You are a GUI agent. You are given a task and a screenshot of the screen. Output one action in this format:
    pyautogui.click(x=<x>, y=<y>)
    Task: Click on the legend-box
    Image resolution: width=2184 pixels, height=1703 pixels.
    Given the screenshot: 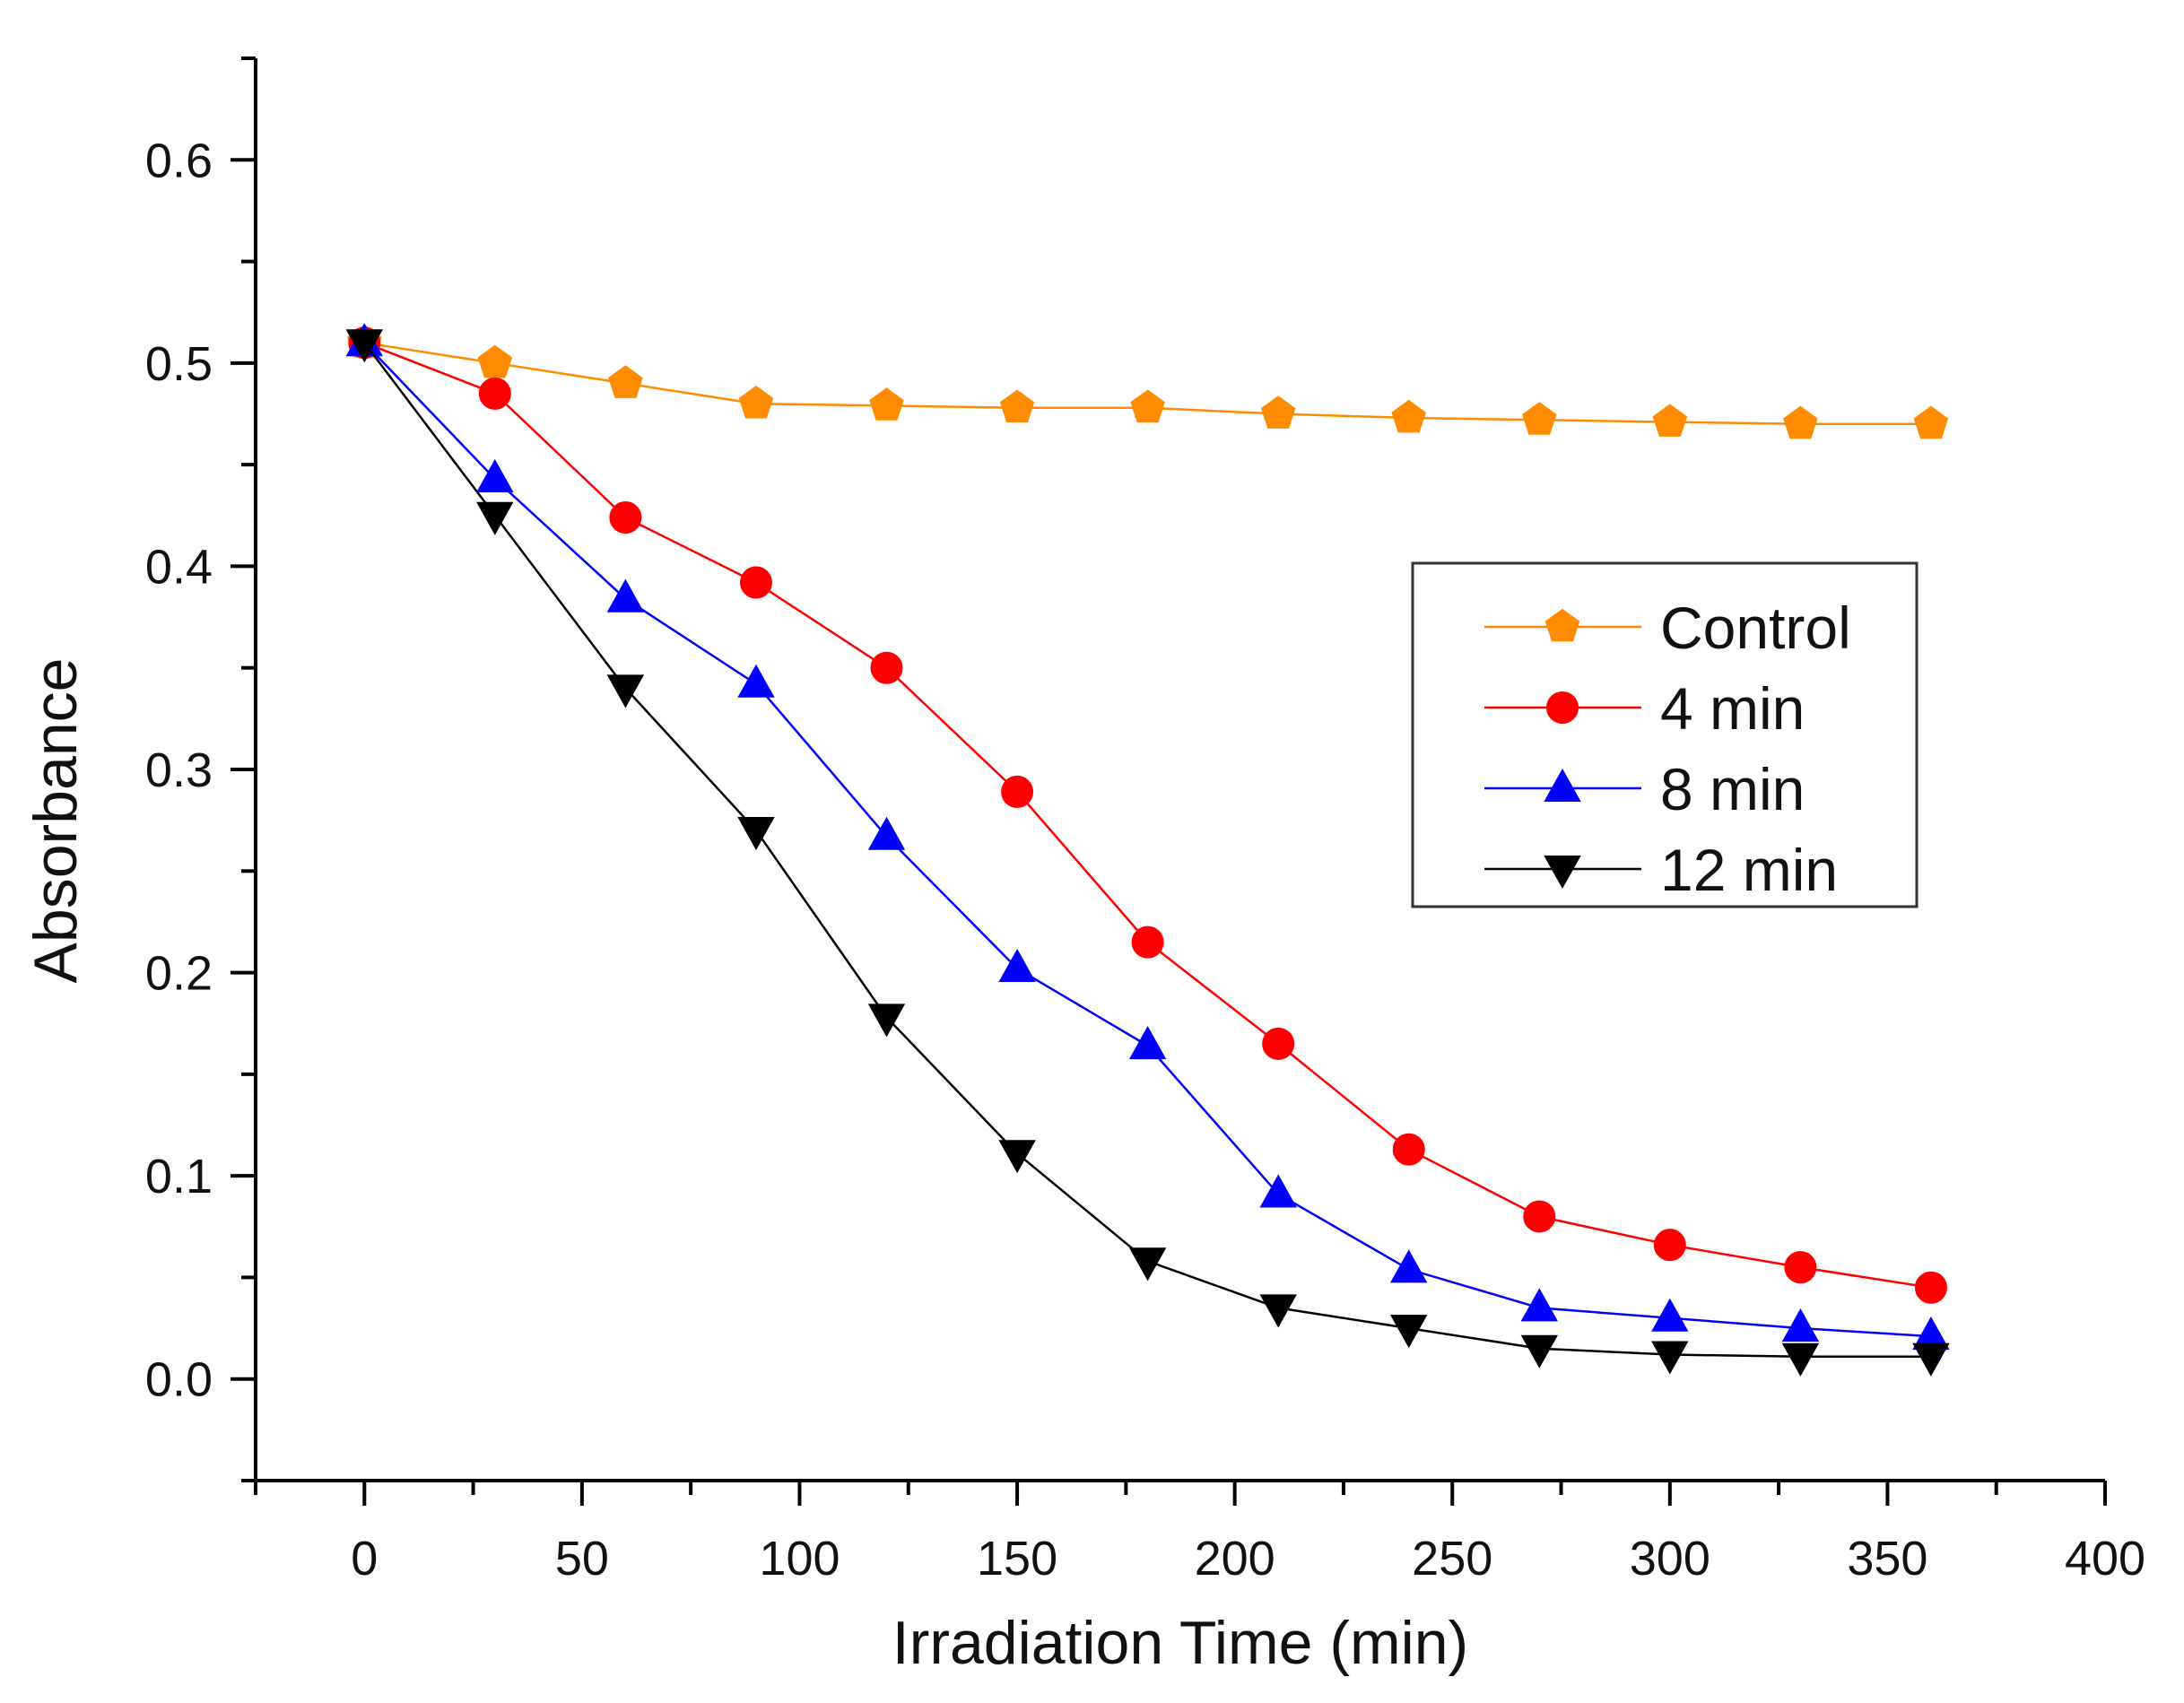 What is the action you would take?
    pyautogui.click(x=1665, y=734)
    